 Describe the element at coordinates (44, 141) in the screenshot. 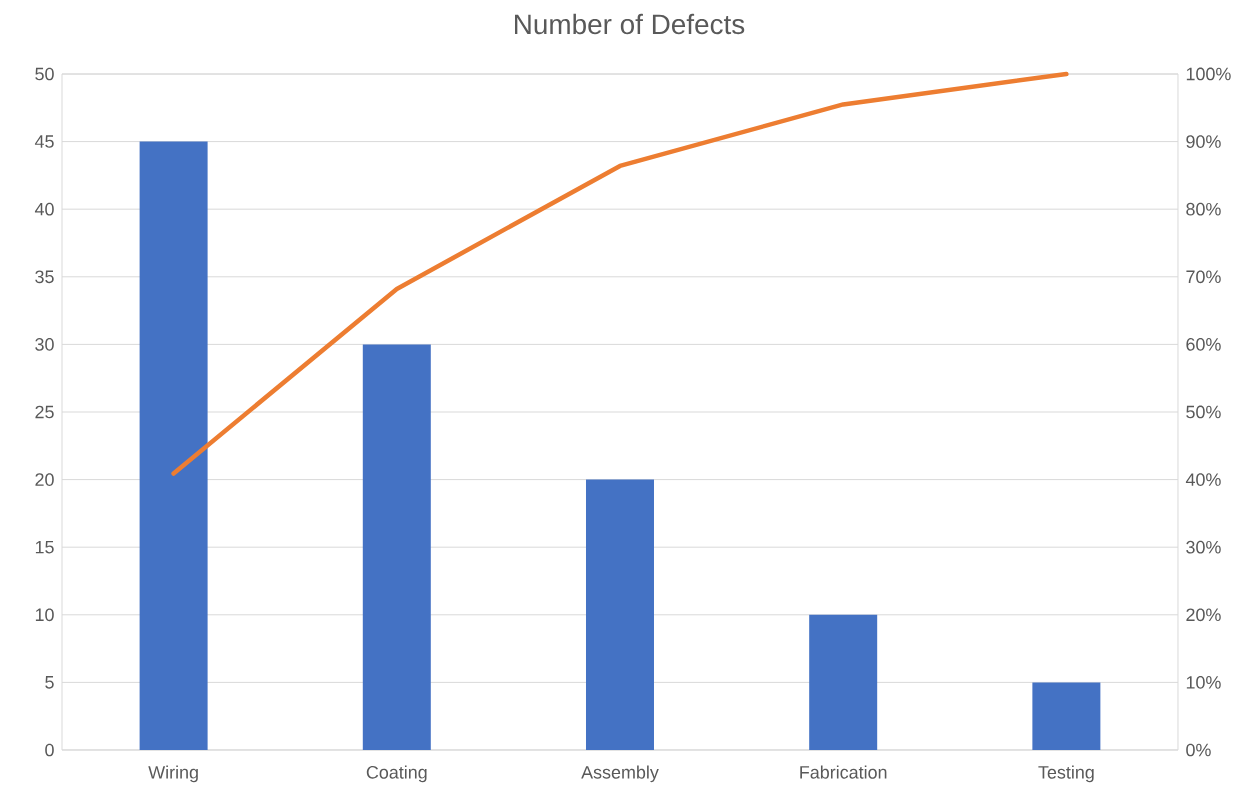

I see `y-tick-label: 45` at that location.